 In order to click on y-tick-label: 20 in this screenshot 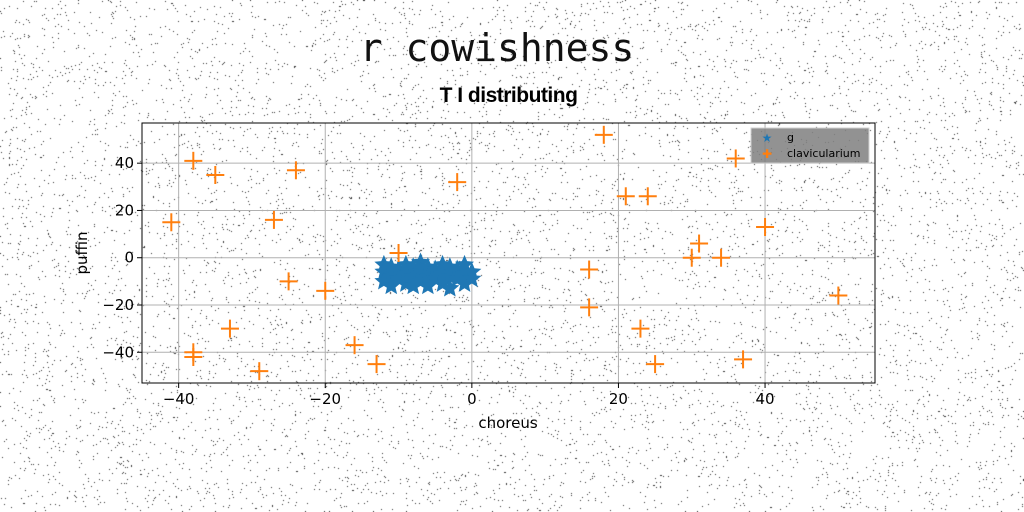, I will do `click(124, 210)`.